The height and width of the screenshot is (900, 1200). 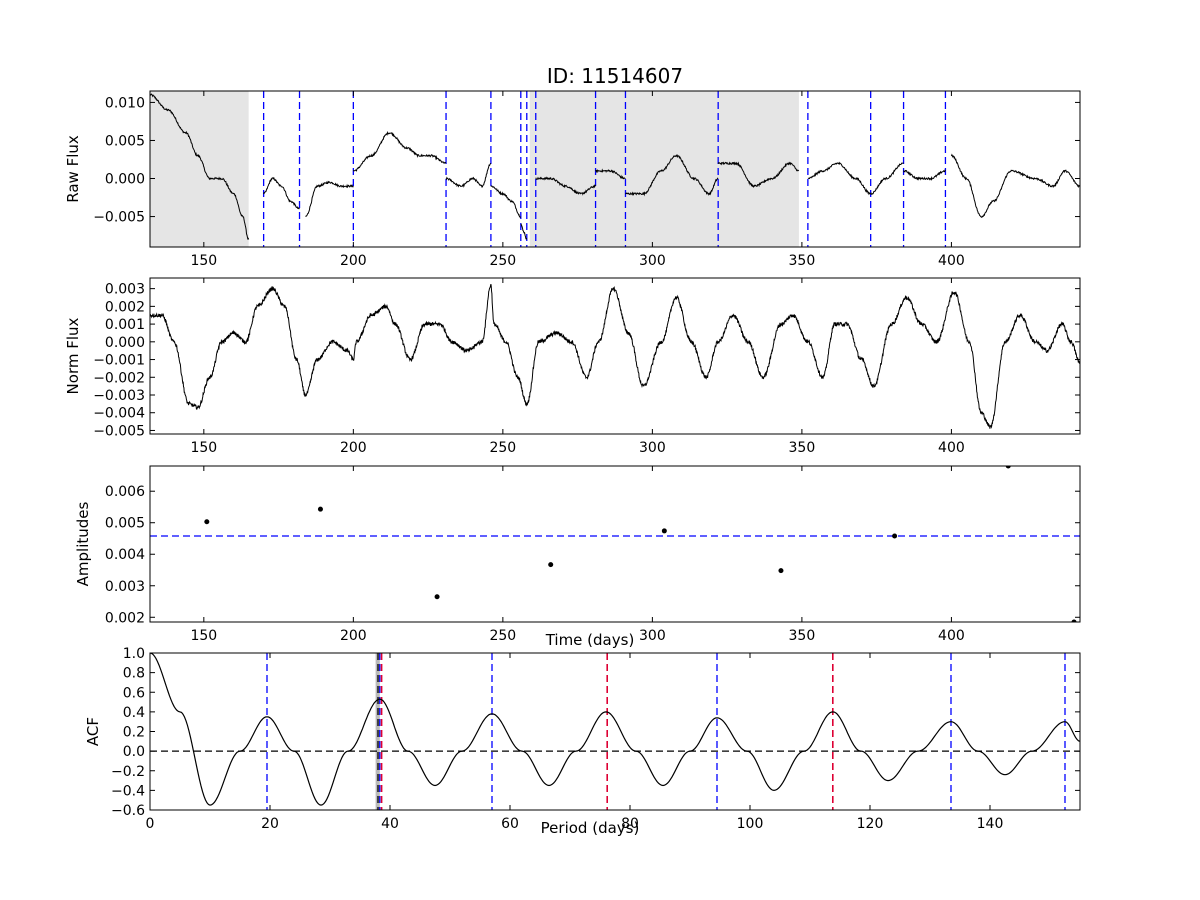 I want to click on shaded-region, so click(x=199, y=169).